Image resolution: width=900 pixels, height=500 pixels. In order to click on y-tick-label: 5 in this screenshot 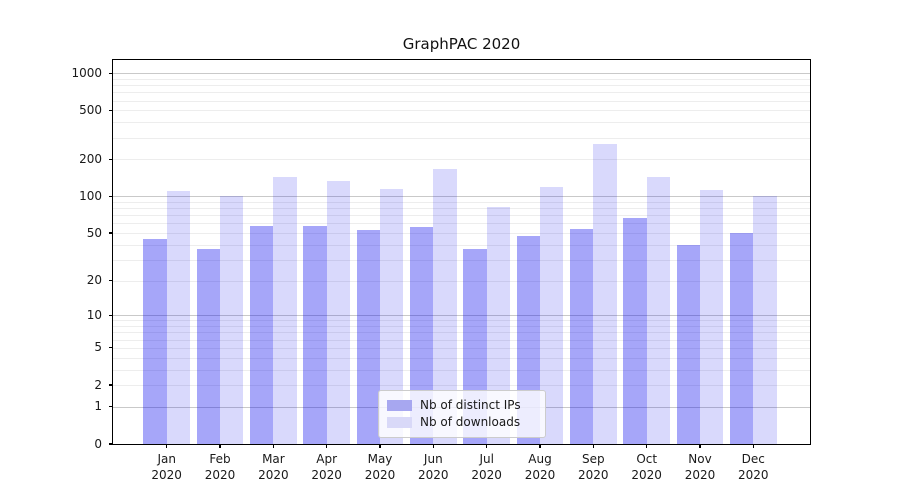, I will do `click(98, 347)`.